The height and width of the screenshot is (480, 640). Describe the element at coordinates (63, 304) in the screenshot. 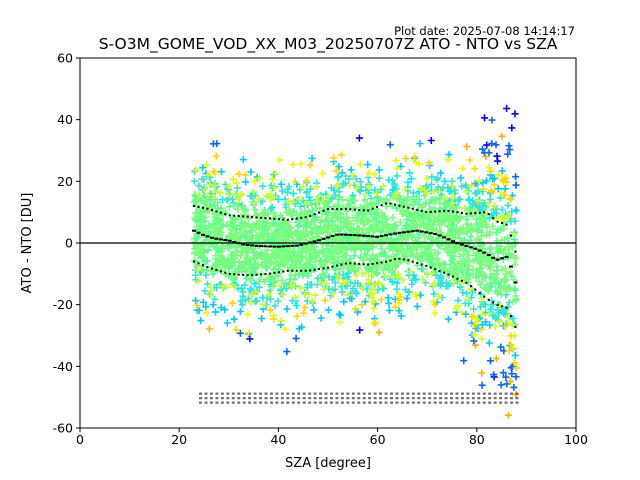

I see `y-tick-label: -20` at that location.